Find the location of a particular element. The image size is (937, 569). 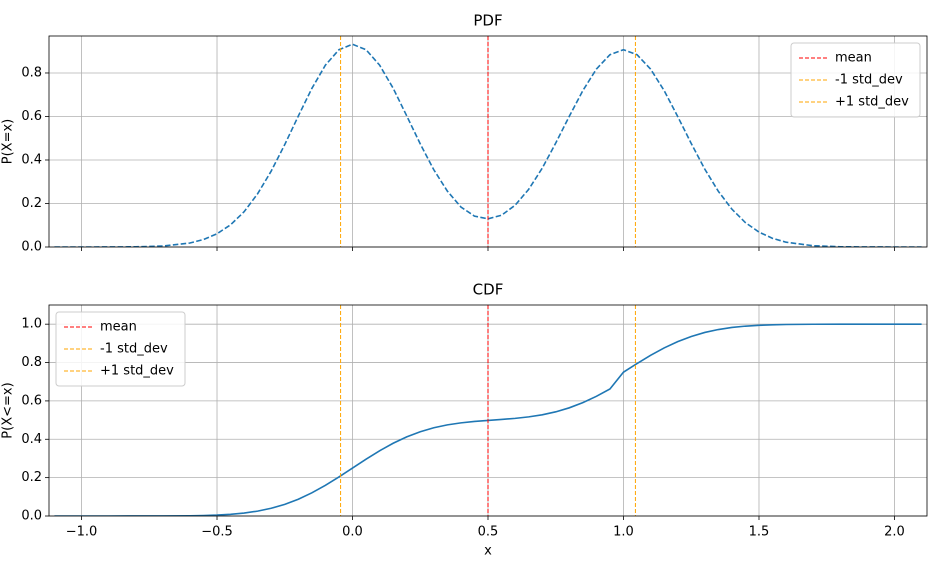

chart-title: PDF is located at coordinates (487, 21).